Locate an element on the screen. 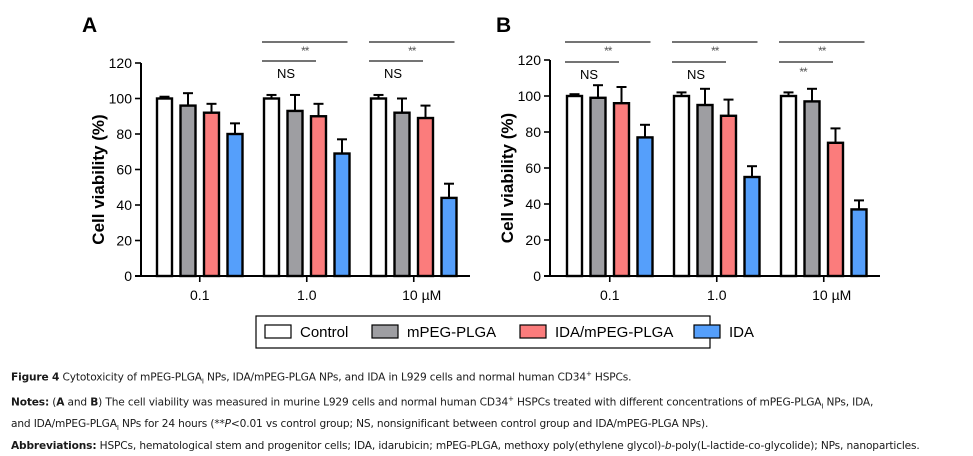  legend-label: IDA is located at coordinates (741, 332).